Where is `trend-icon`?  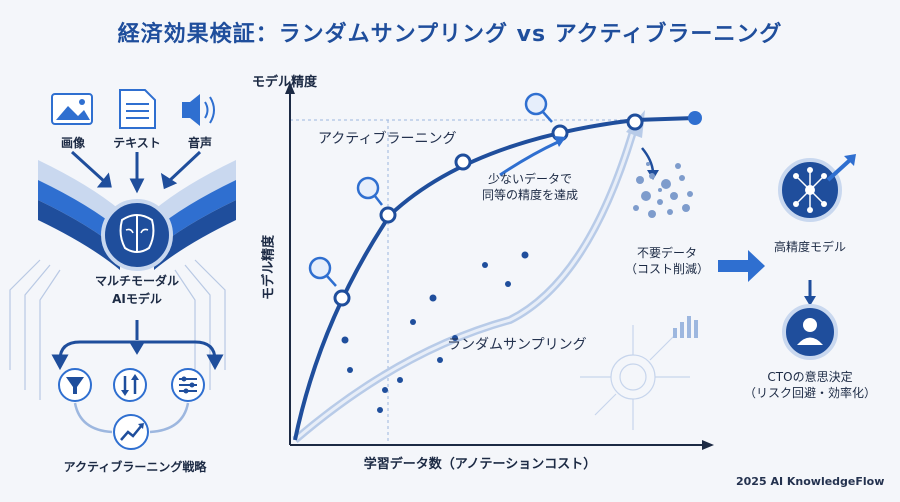
trend-icon is located at coordinates (131, 432).